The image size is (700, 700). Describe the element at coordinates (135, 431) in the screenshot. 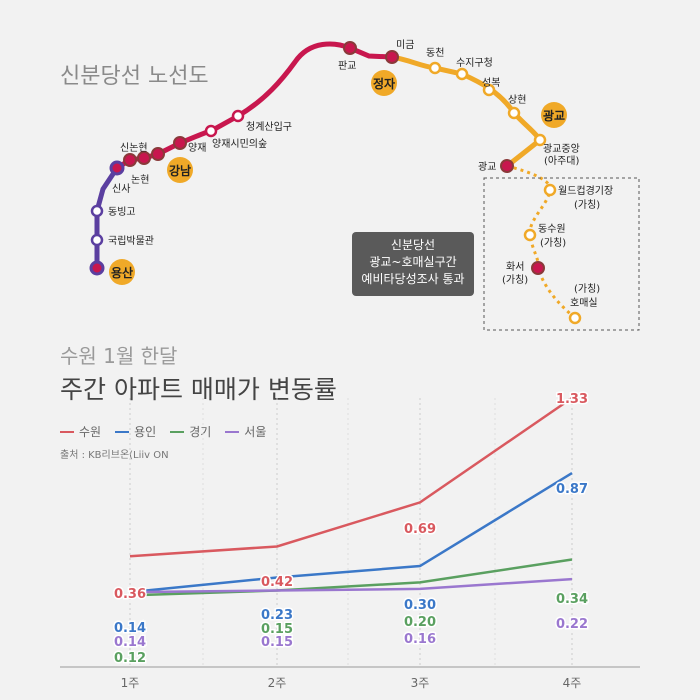

I see `legend-item: 용인` at that location.